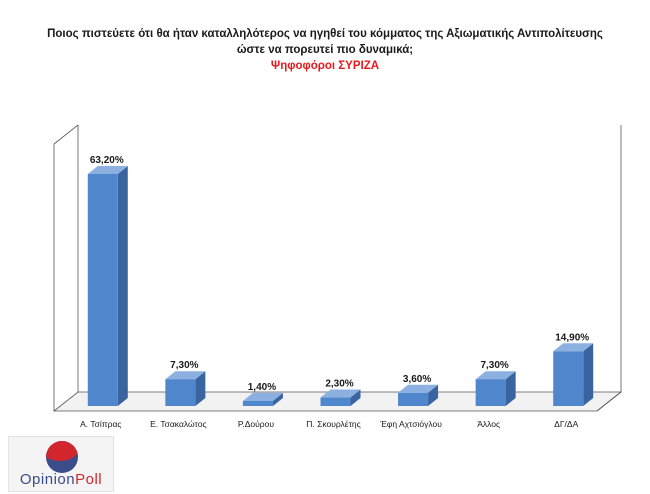 This screenshot has width=650, height=494. What do you see at coordinates (339, 384) in the screenshot?
I see `data-label: 2,30%` at bounding box center [339, 384].